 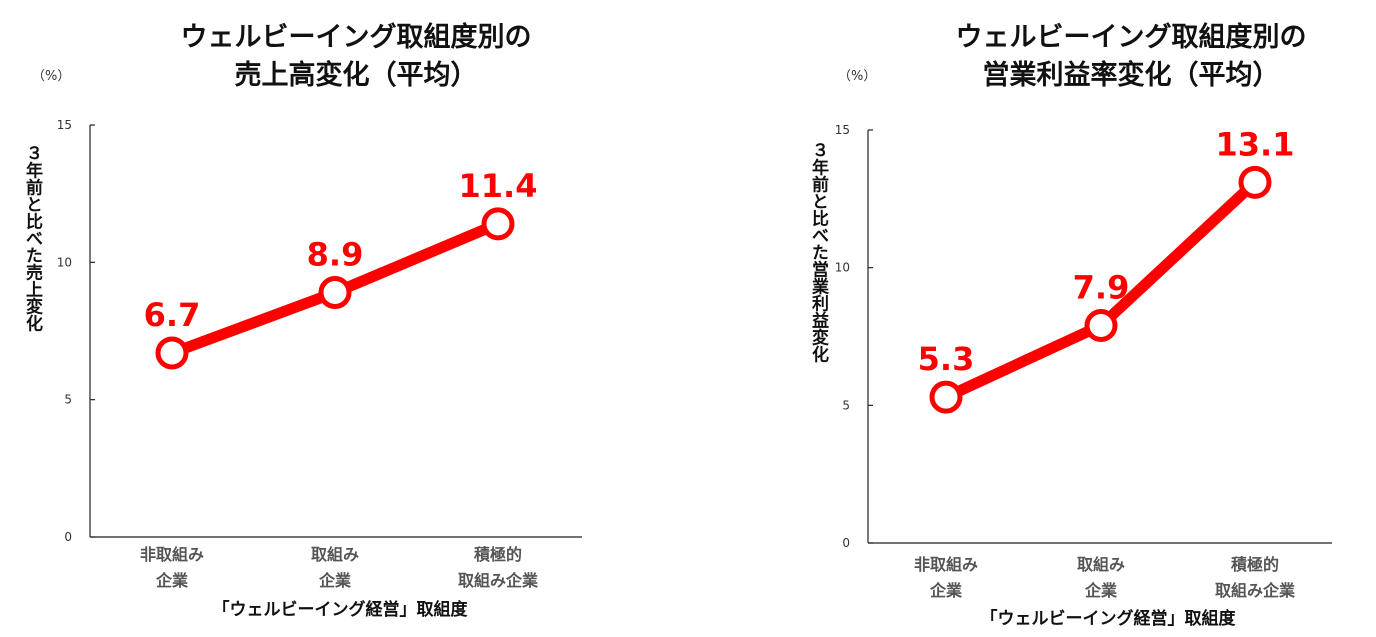 I want to click on data-value-label: 6.7, so click(x=172, y=315).